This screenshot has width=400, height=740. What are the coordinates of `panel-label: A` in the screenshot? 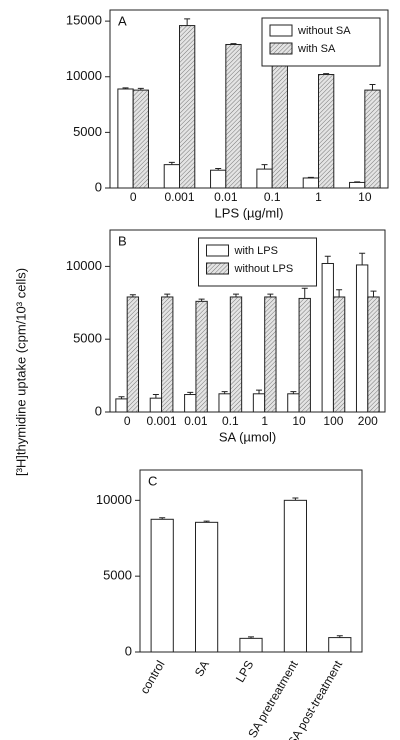 It's located at (122, 20).